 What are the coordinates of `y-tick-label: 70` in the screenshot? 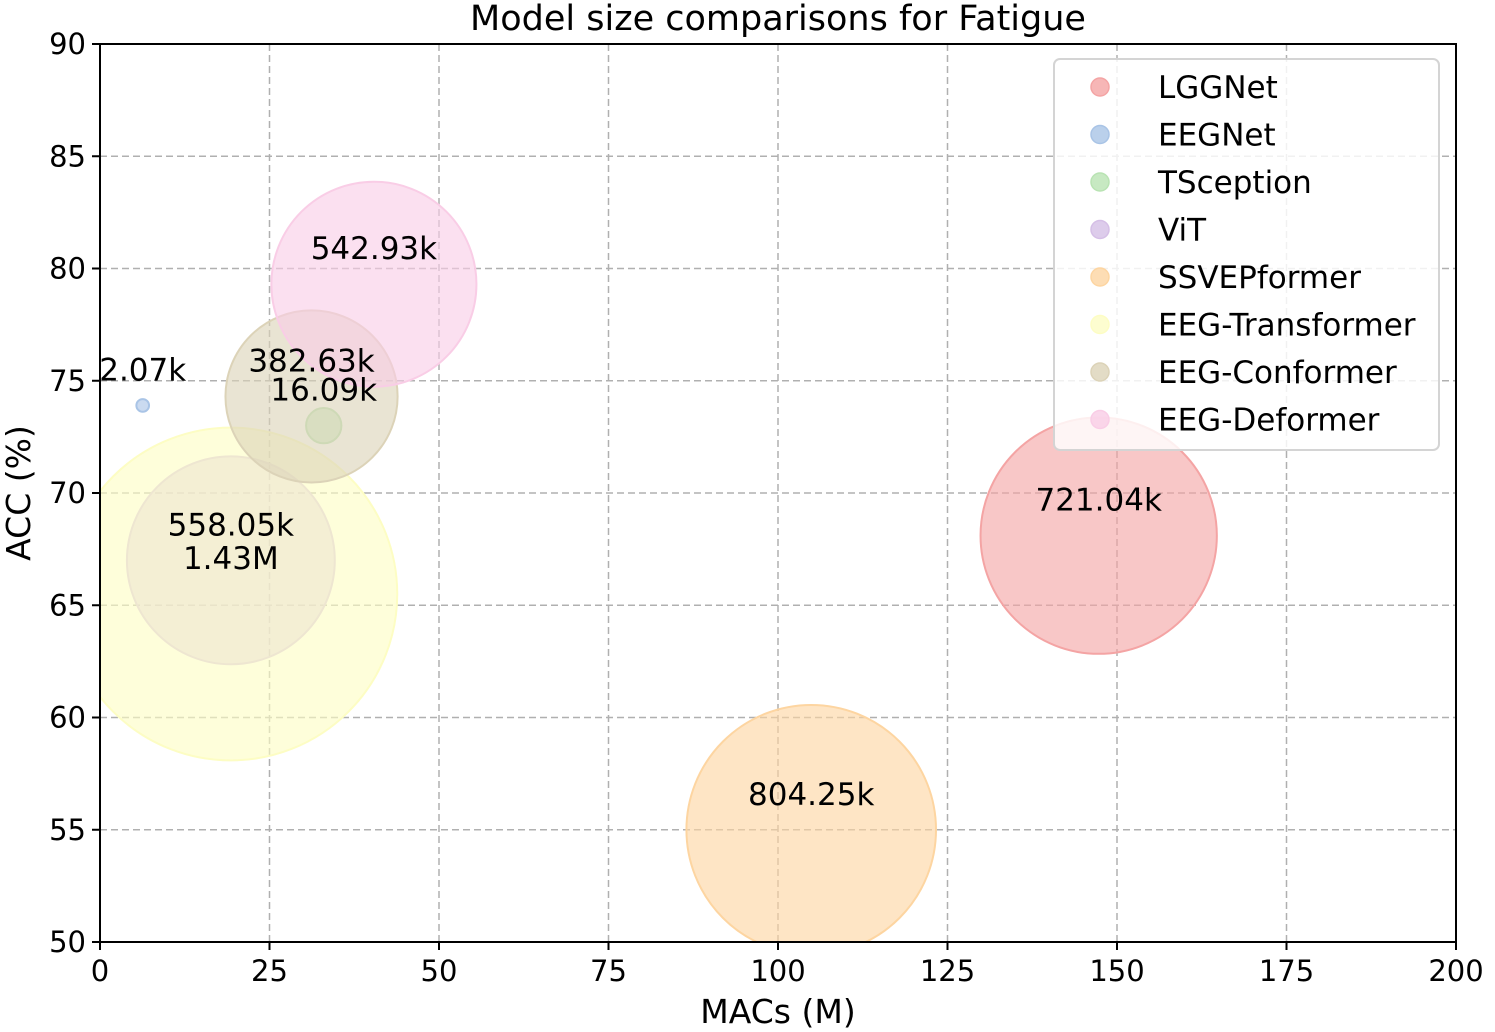 It's located at (67, 493).